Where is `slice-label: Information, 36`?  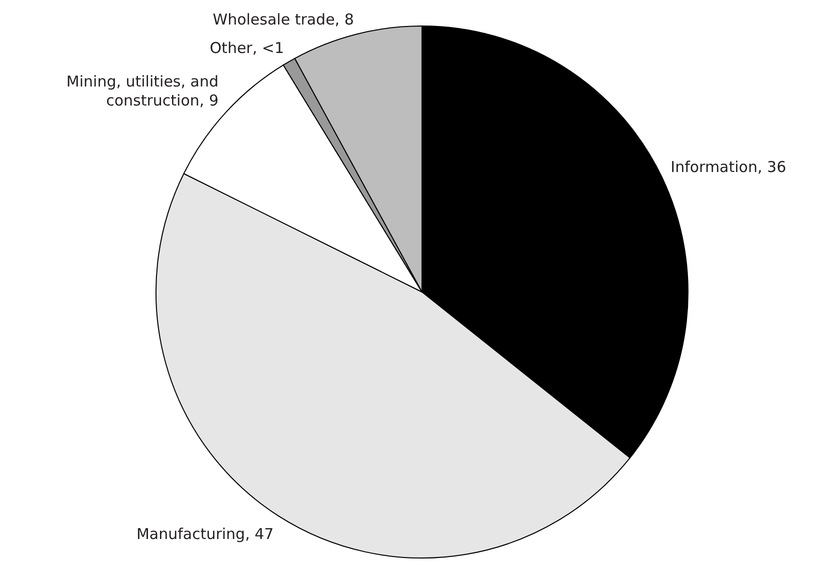
slice-label: Information, 36 is located at coordinates (728, 167).